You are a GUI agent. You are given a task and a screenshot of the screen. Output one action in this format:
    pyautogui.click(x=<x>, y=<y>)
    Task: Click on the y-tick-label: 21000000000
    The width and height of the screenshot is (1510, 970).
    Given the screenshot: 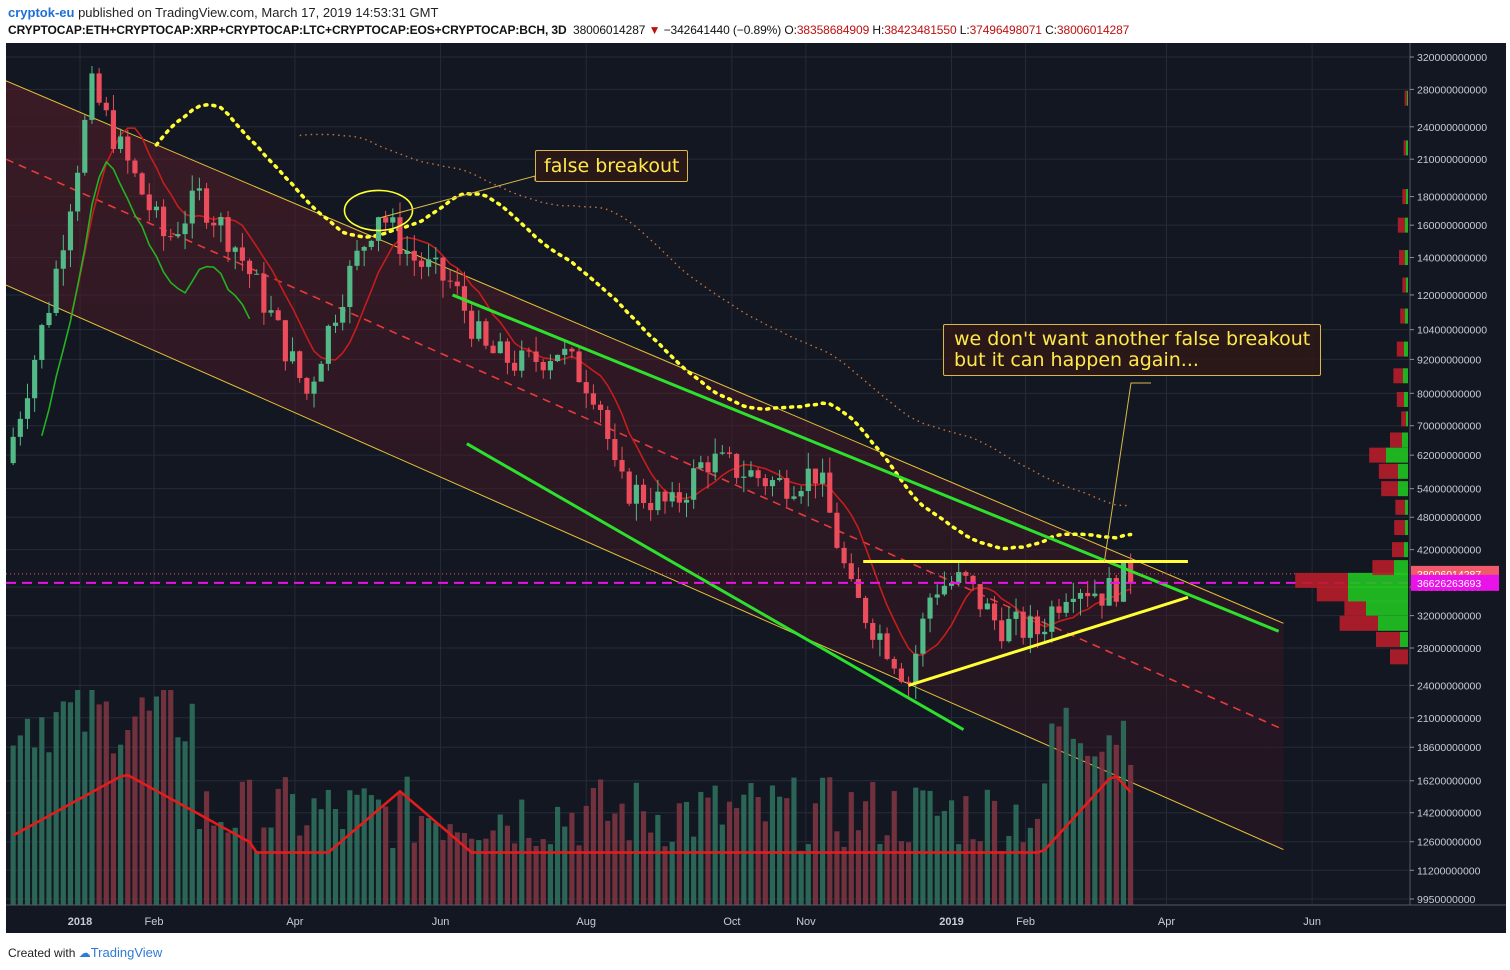 What is the action you would take?
    pyautogui.click(x=1449, y=719)
    